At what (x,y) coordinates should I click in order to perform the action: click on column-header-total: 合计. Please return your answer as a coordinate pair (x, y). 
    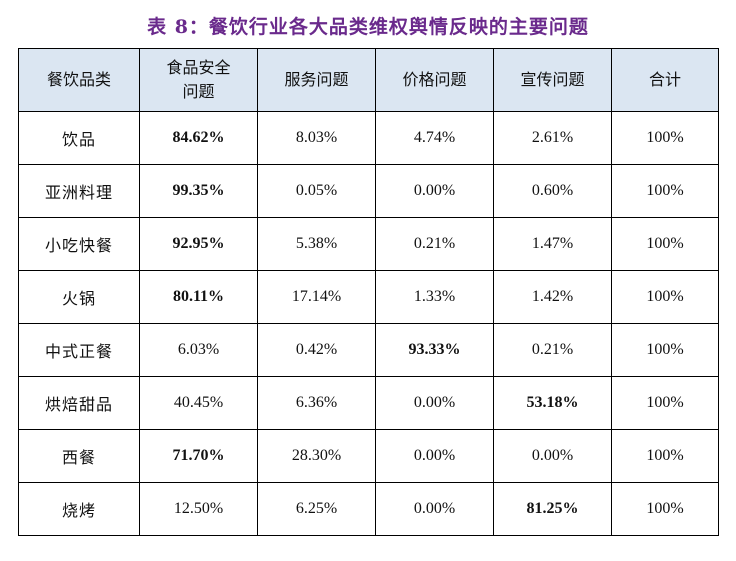
    Looking at the image, I should click on (665, 80).